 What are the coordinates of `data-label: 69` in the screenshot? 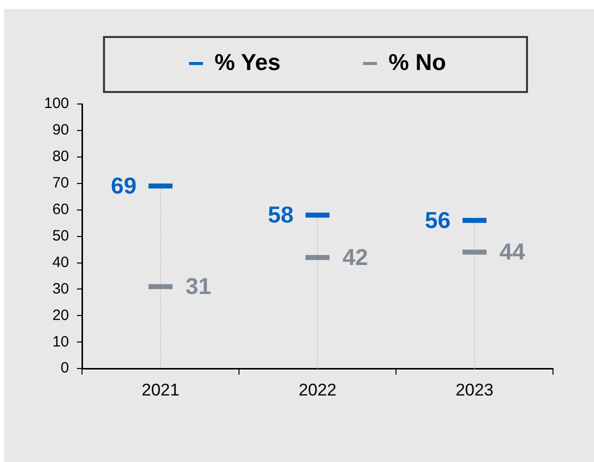 It's located at (123, 185).